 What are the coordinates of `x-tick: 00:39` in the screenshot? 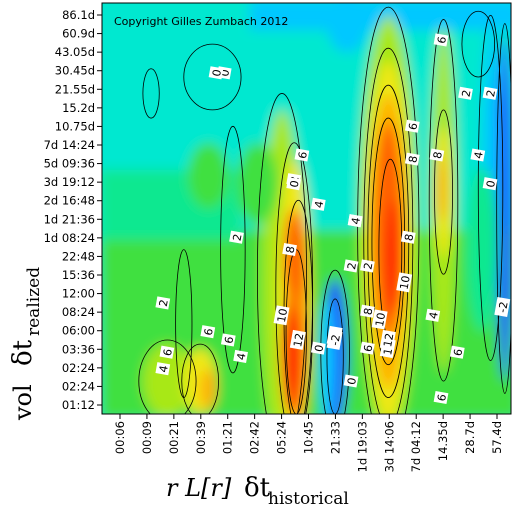 It's located at (201, 437).